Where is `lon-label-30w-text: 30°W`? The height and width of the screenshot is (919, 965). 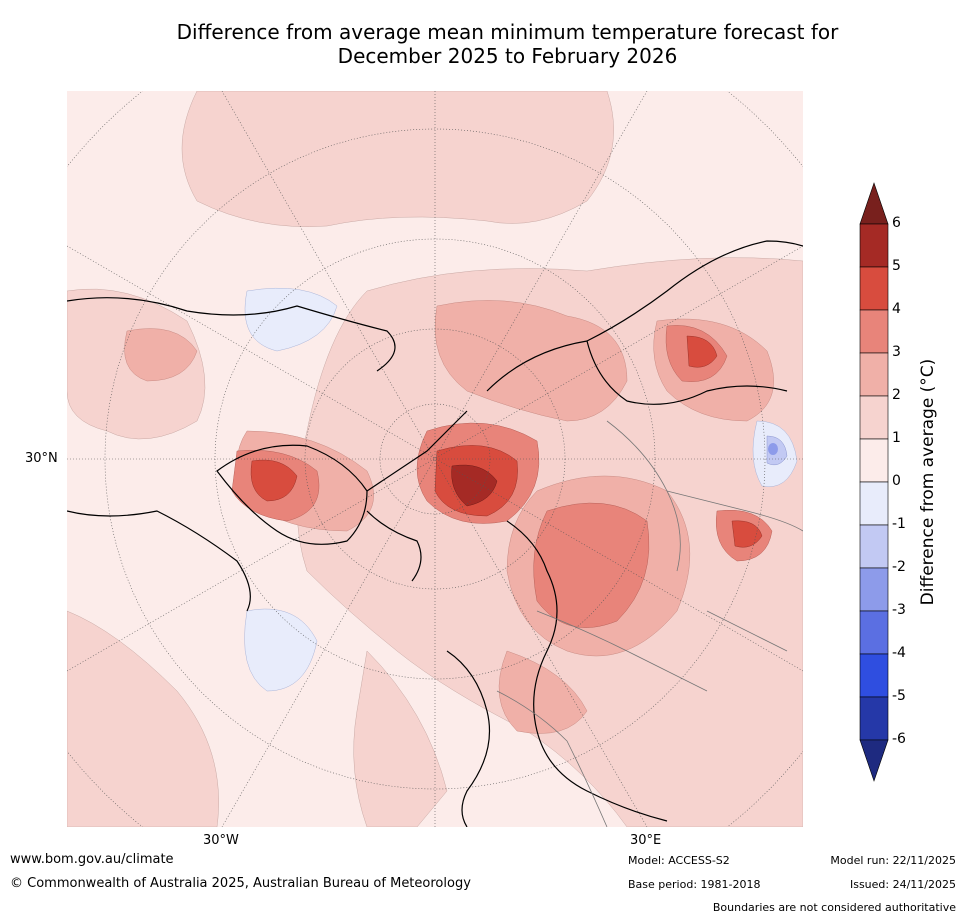 lon-label-30w-text: 30°W is located at coordinates (221, 840).